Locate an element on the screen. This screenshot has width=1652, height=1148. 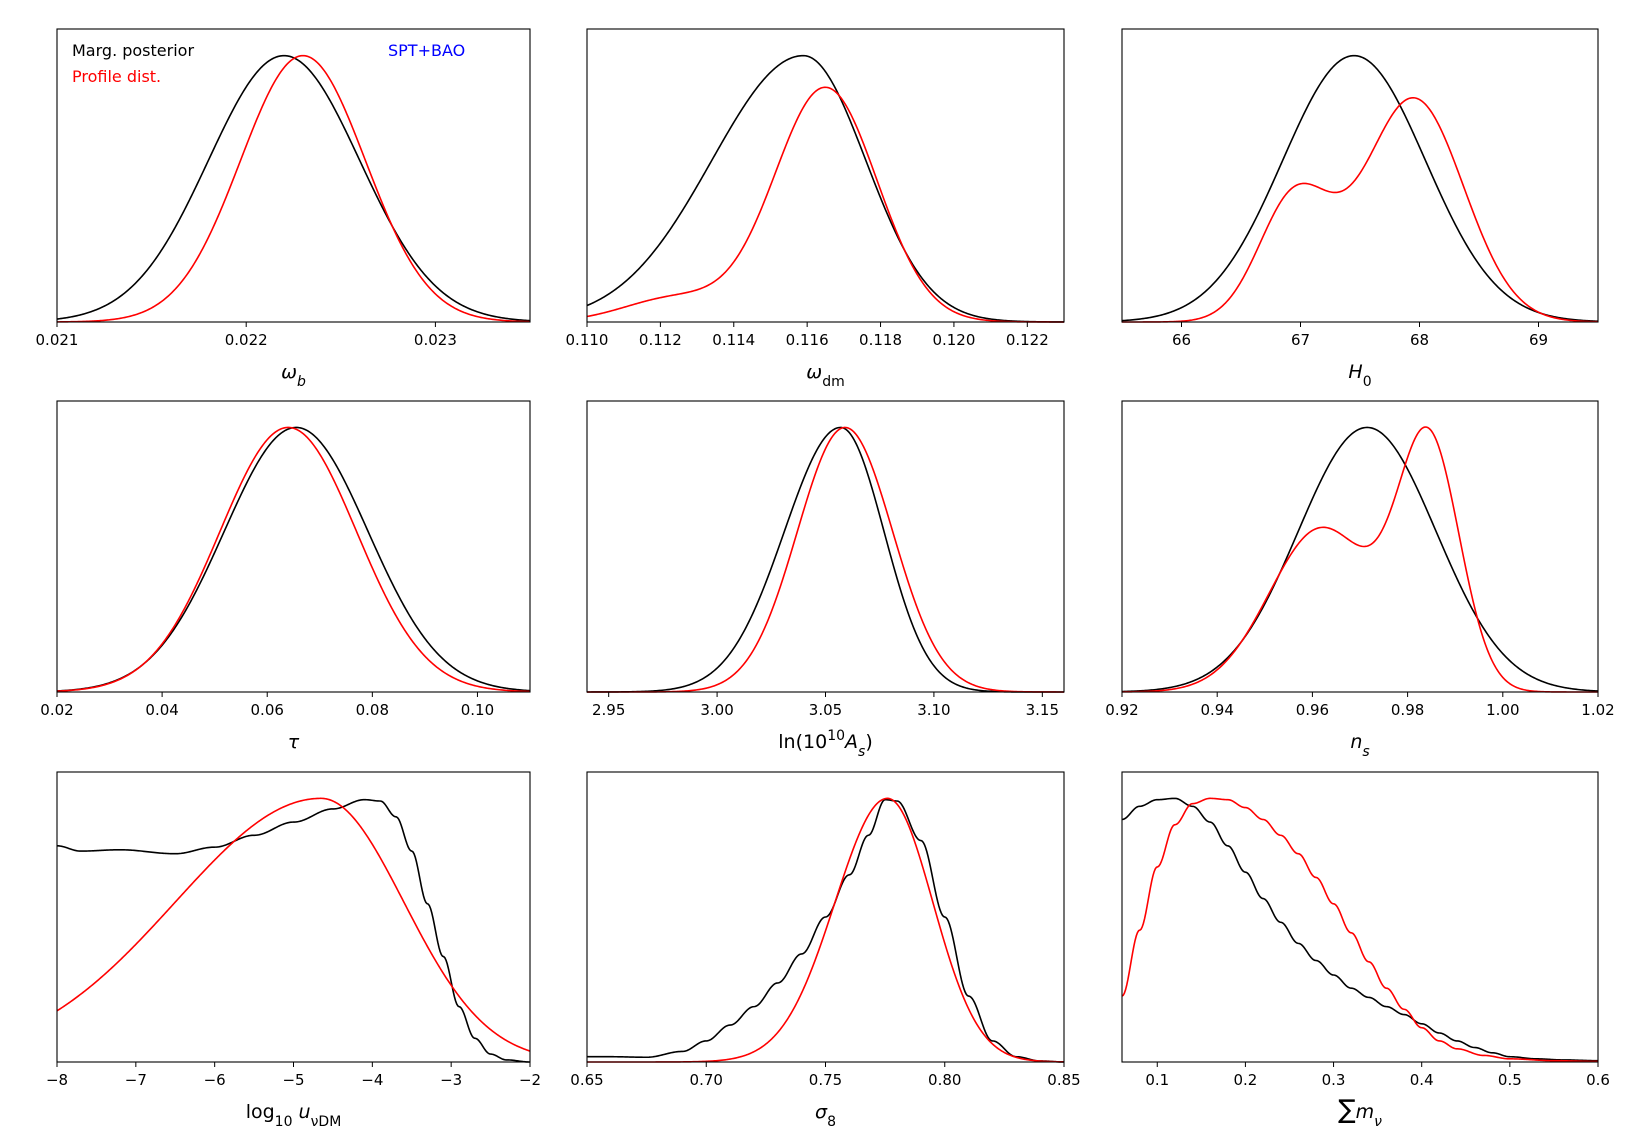
x-tick-label: 0.02 is located at coordinates (56, 710).